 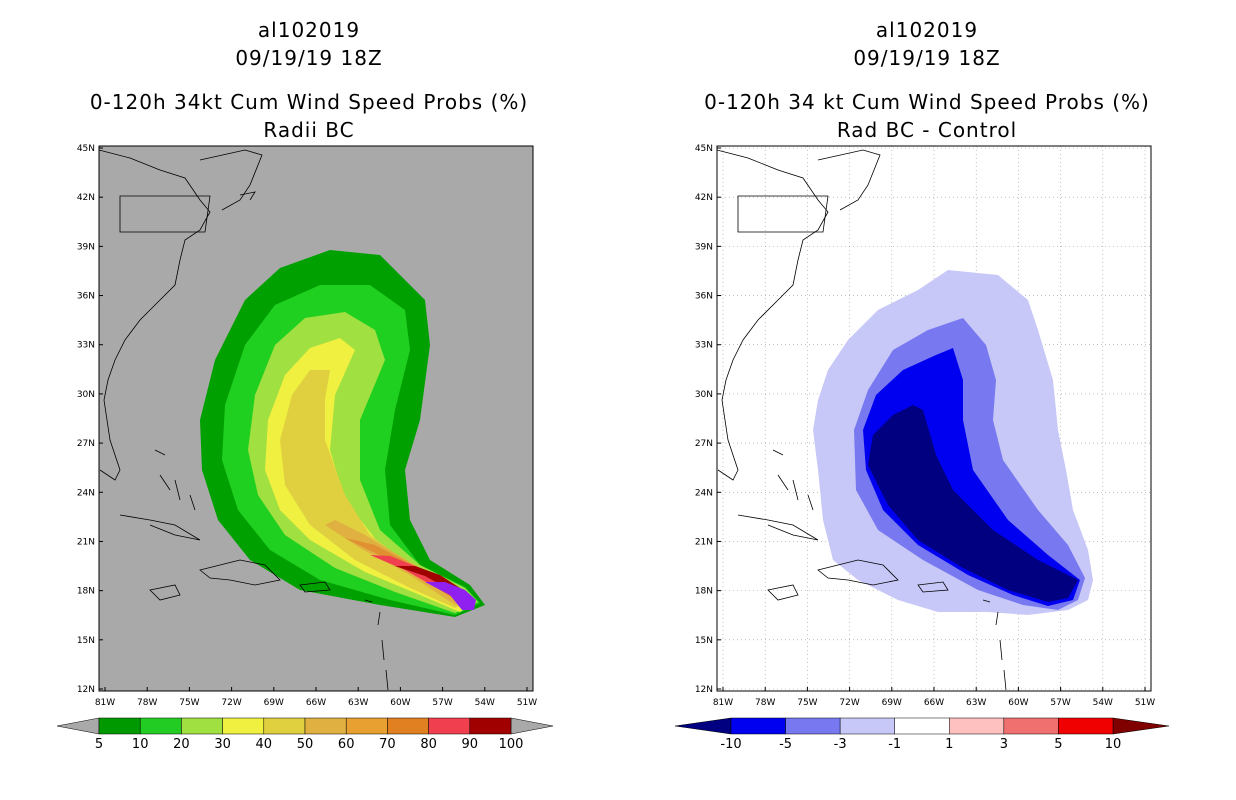 I want to click on colorbar-label: -5, so click(x=785, y=744).